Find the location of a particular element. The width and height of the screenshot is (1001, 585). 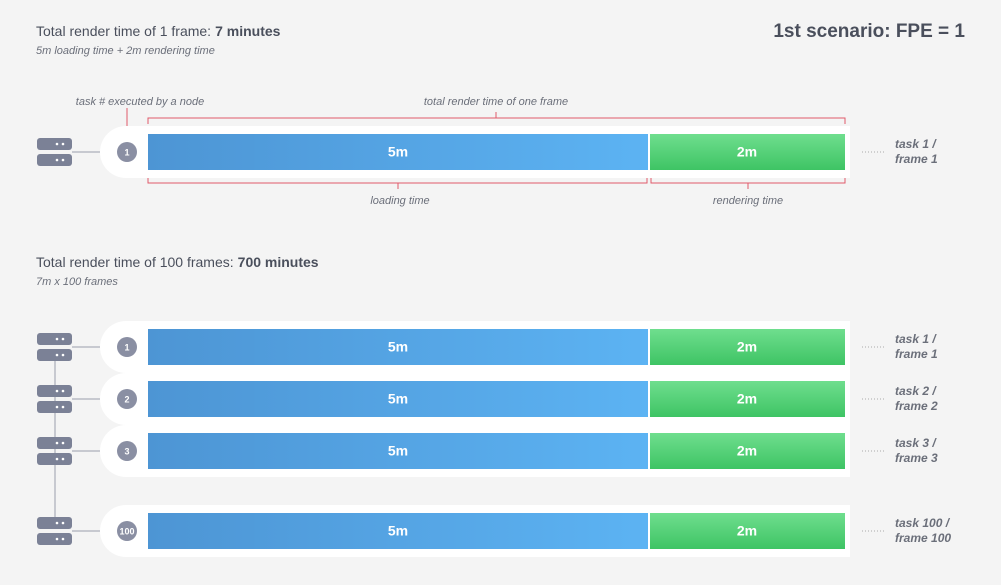

section1-title: Total render time of 1 frame: 7 minutes is located at coordinates (158, 31).